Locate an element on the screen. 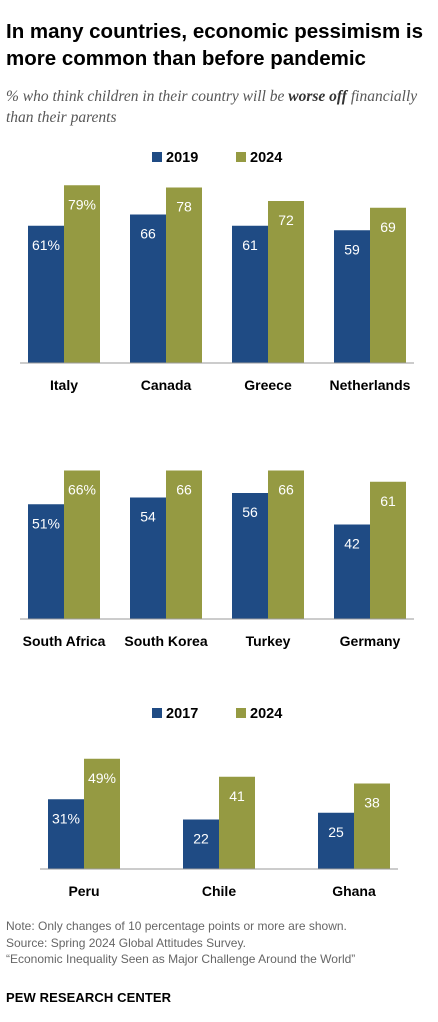 The image size is (438, 1022). bar-peru-2017 is located at coordinates (66, 834).